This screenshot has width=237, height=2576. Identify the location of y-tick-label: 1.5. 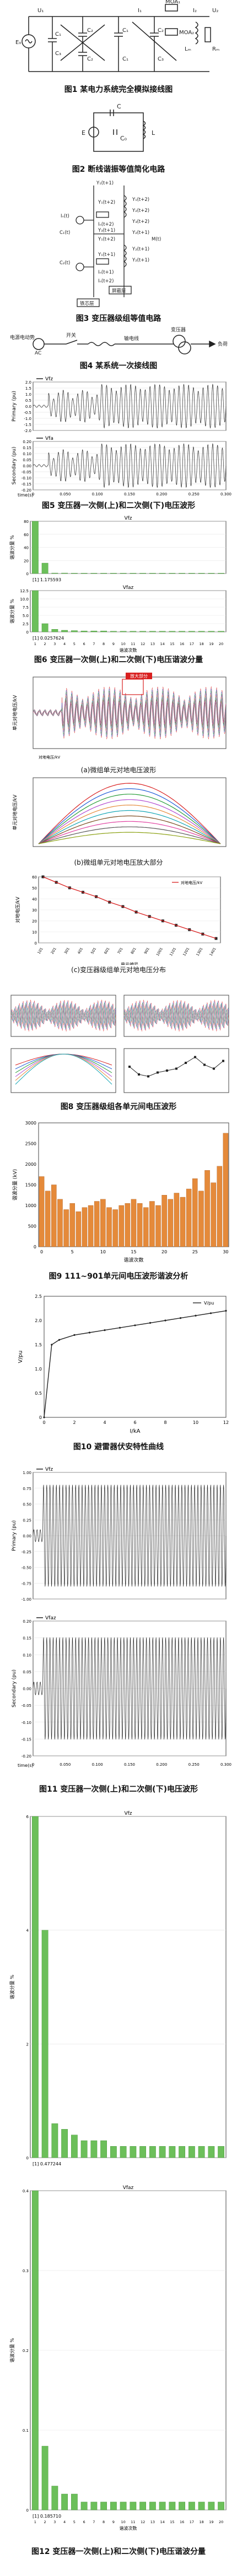
(38, 1345).